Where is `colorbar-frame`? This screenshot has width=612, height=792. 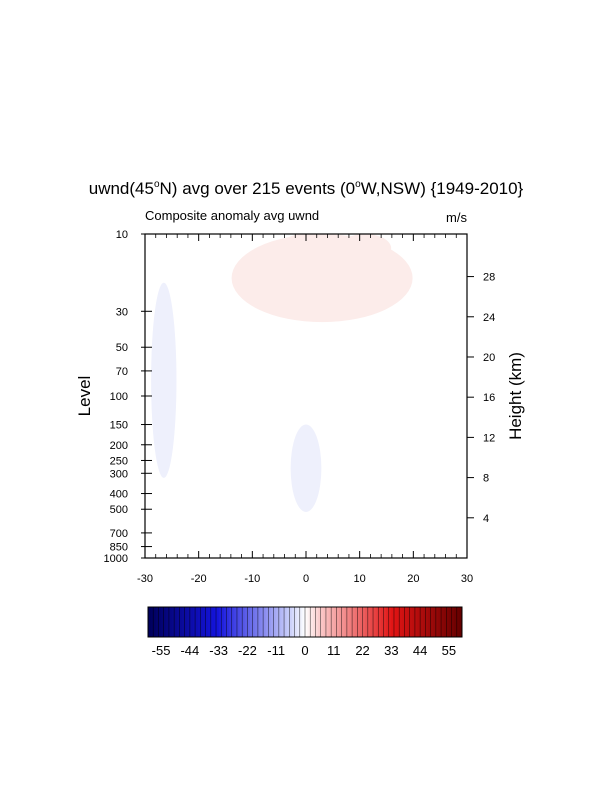
colorbar-frame is located at coordinates (305, 622).